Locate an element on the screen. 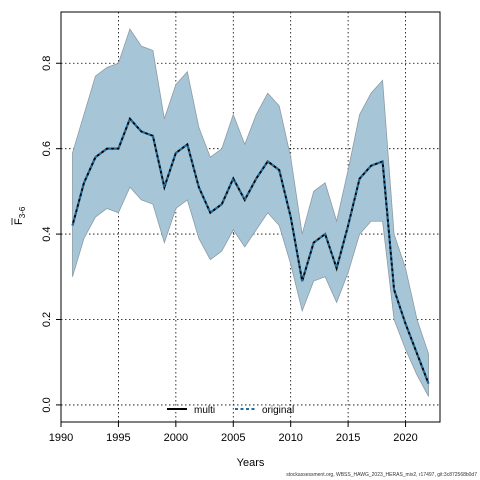 The image size is (480, 480). x-axis-title: Years is located at coordinates (251, 463).